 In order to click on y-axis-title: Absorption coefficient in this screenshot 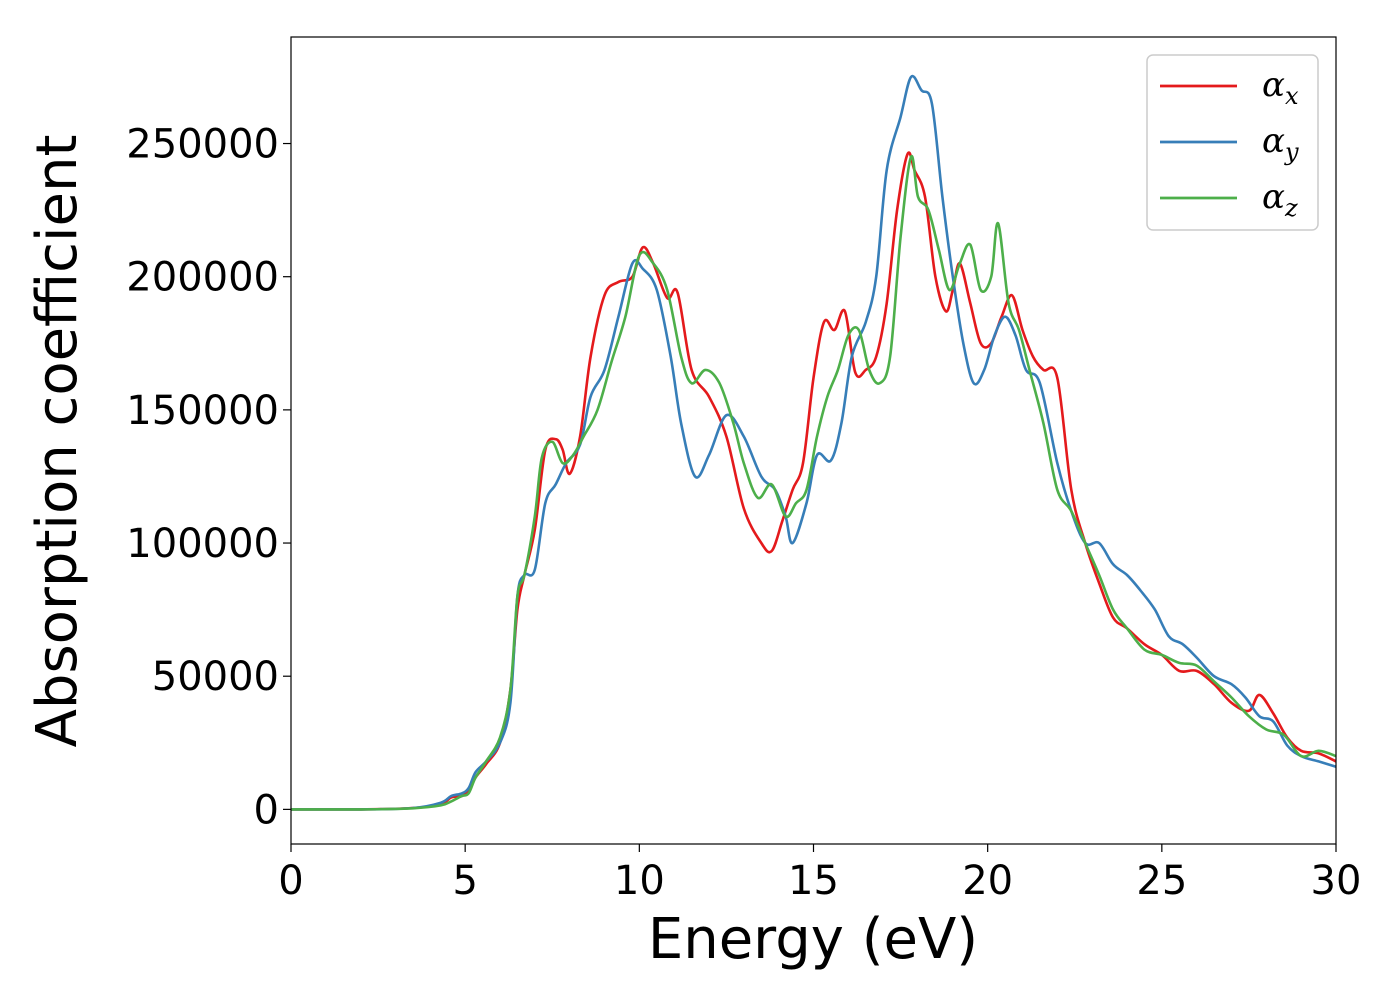, I will do `click(57, 441)`.